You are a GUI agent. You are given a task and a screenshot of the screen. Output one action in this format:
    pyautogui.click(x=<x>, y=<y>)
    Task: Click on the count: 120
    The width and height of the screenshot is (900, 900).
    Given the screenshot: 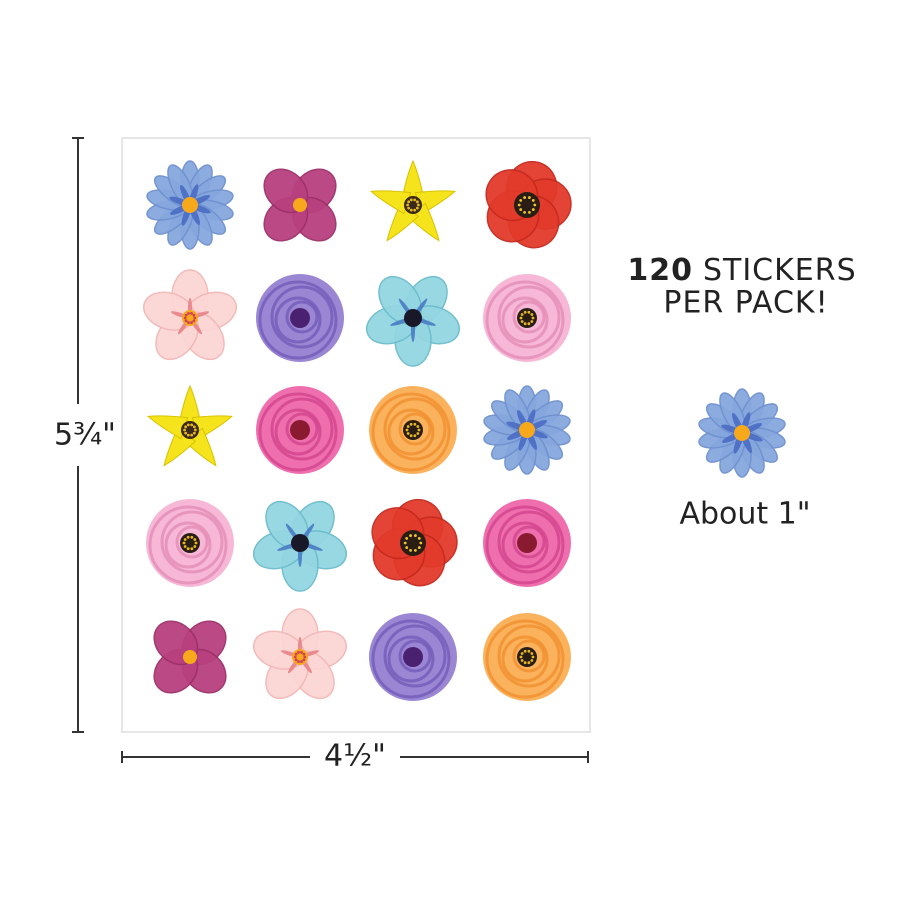 What is the action you would take?
    pyautogui.click(x=660, y=270)
    